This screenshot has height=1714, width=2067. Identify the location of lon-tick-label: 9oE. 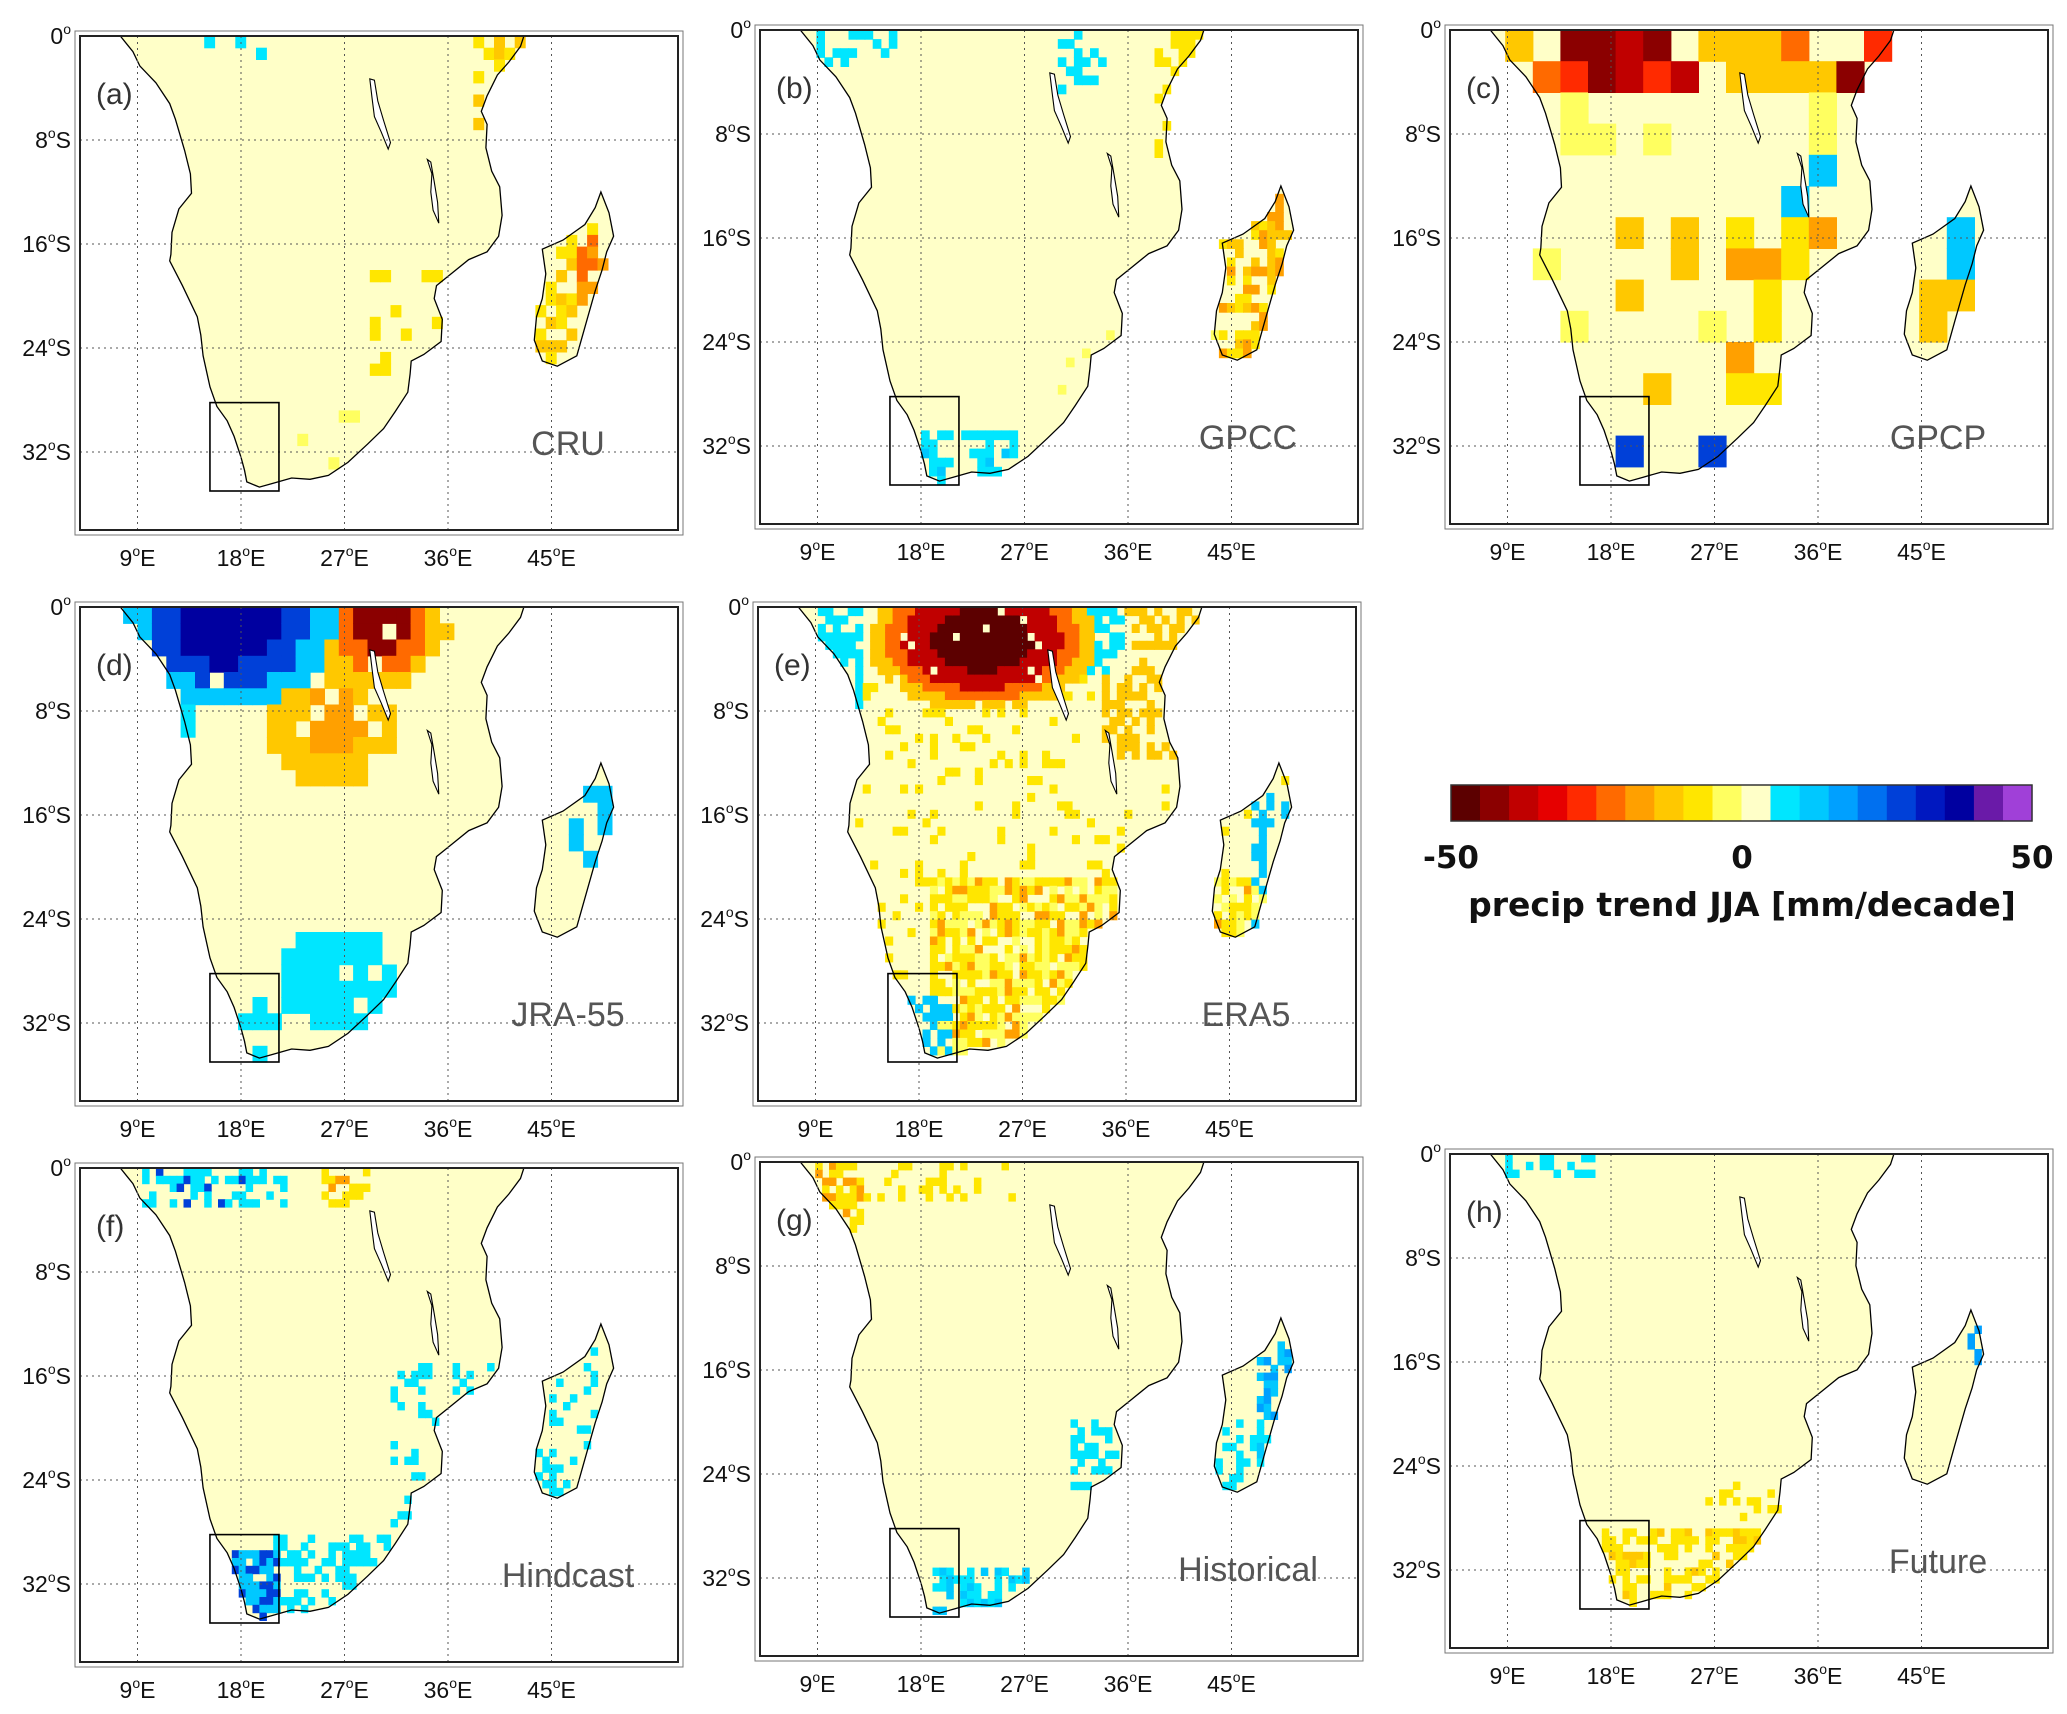
(816, 1128).